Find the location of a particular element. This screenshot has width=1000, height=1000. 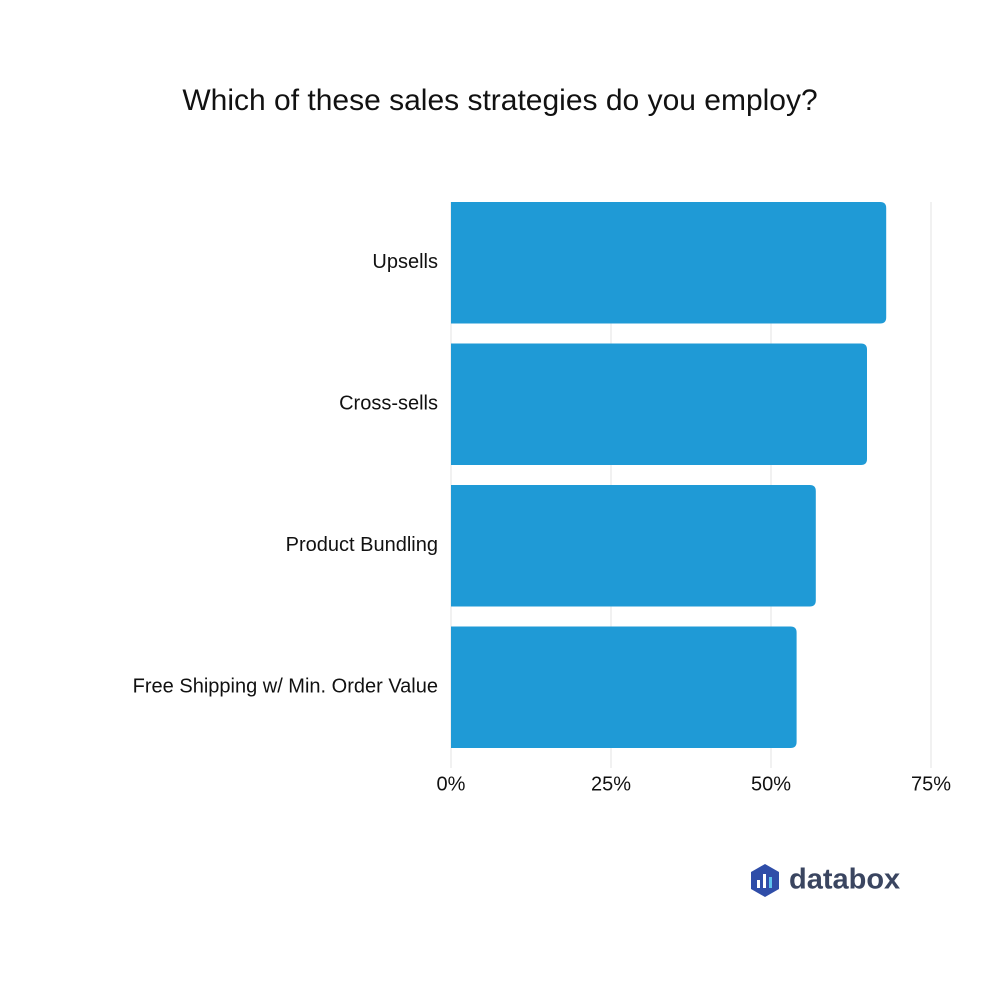

y-tick-label: Product Bundling is located at coordinates (362, 545).